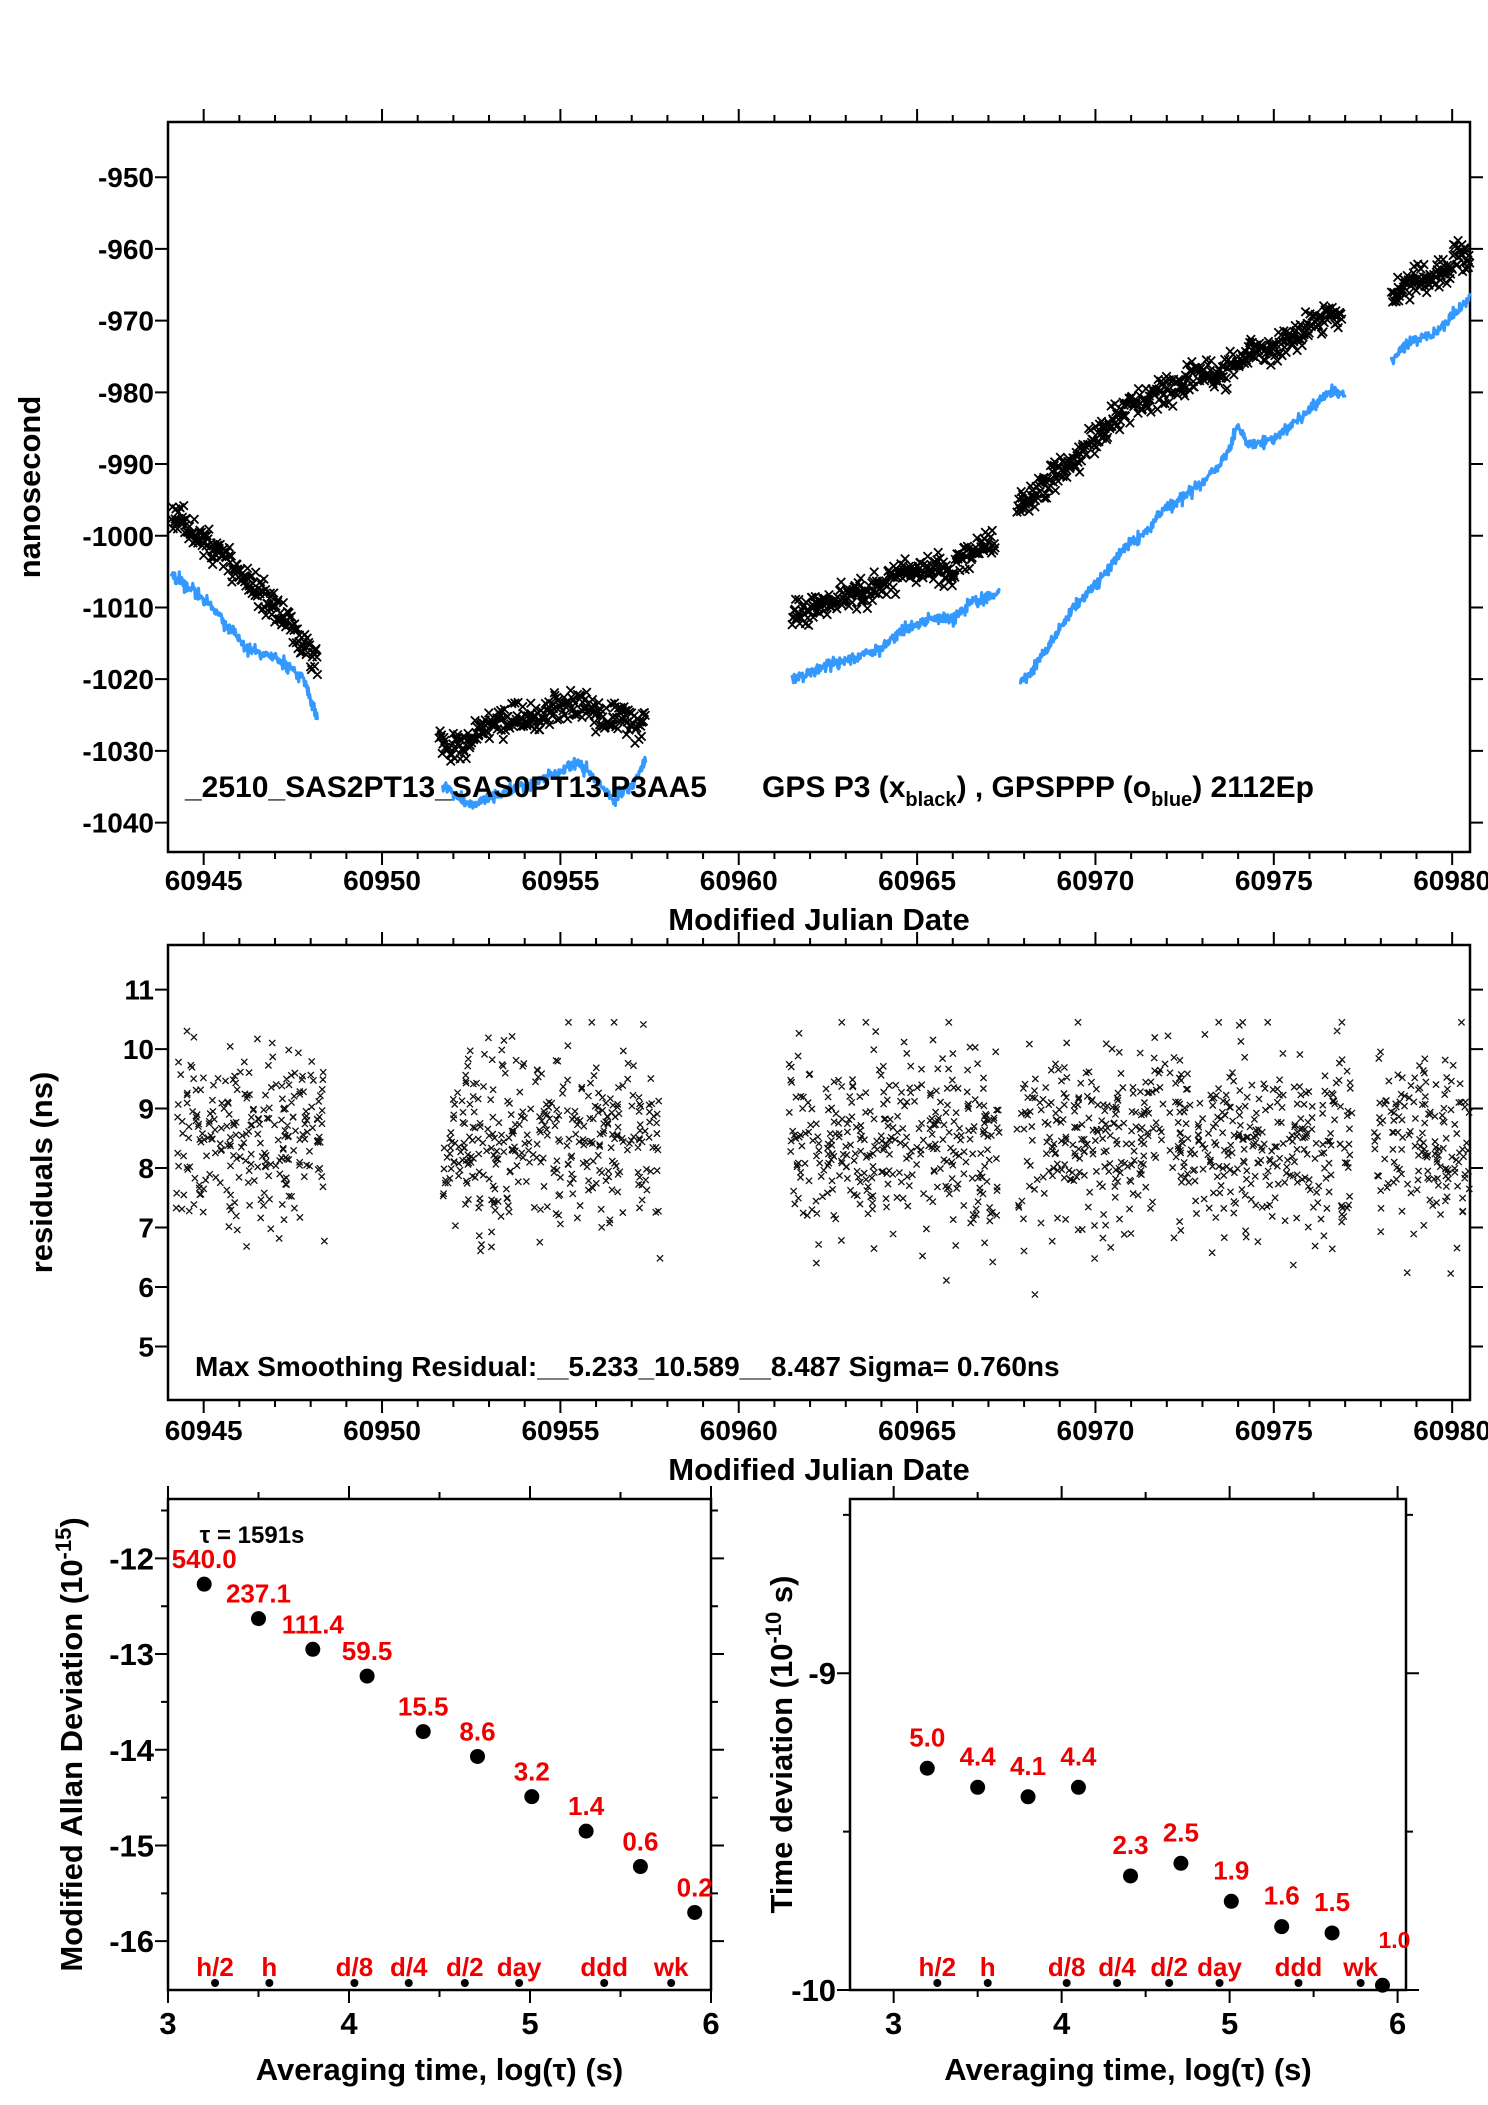 The image size is (1488, 2105). Describe the element at coordinates (146, 1228) in the screenshot. I see `y-tick-label: 7` at that location.